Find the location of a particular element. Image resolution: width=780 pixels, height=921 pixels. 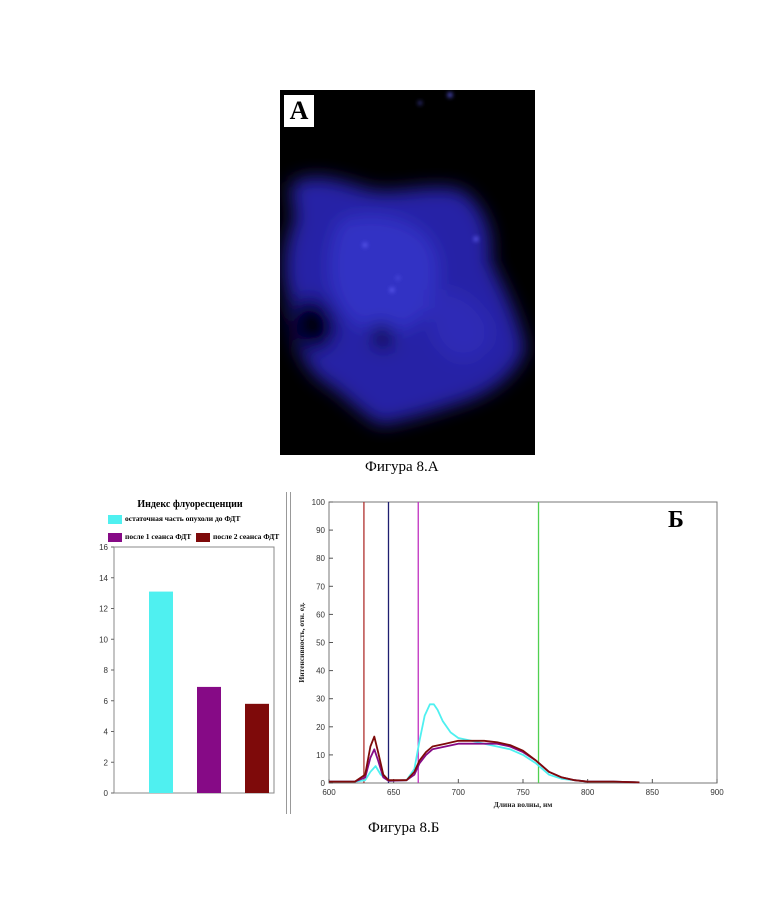

spectrum-y-tick-label: 20 is located at coordinates (320, 727).